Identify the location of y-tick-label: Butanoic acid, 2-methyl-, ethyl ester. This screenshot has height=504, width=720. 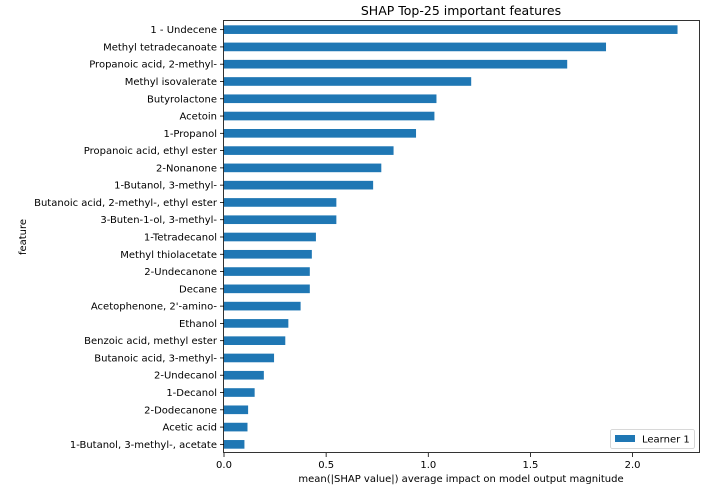
(126, 203).